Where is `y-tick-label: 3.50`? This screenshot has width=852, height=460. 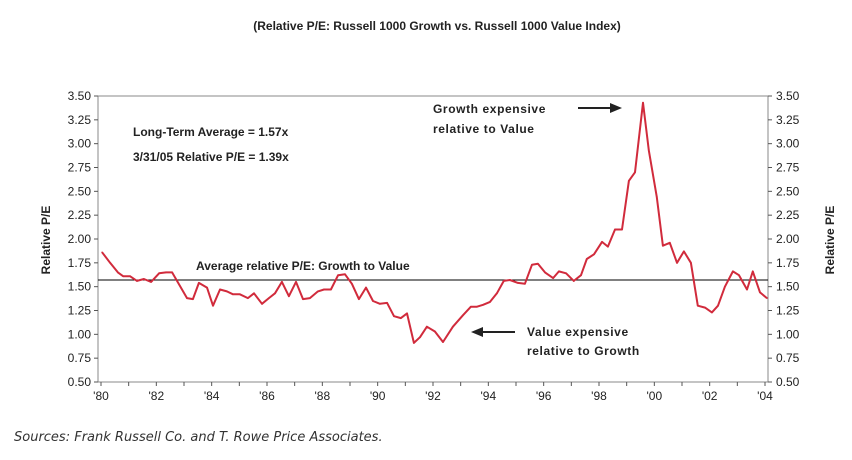
y-tick-label: 3.50 is located at coordinates (80, 96).